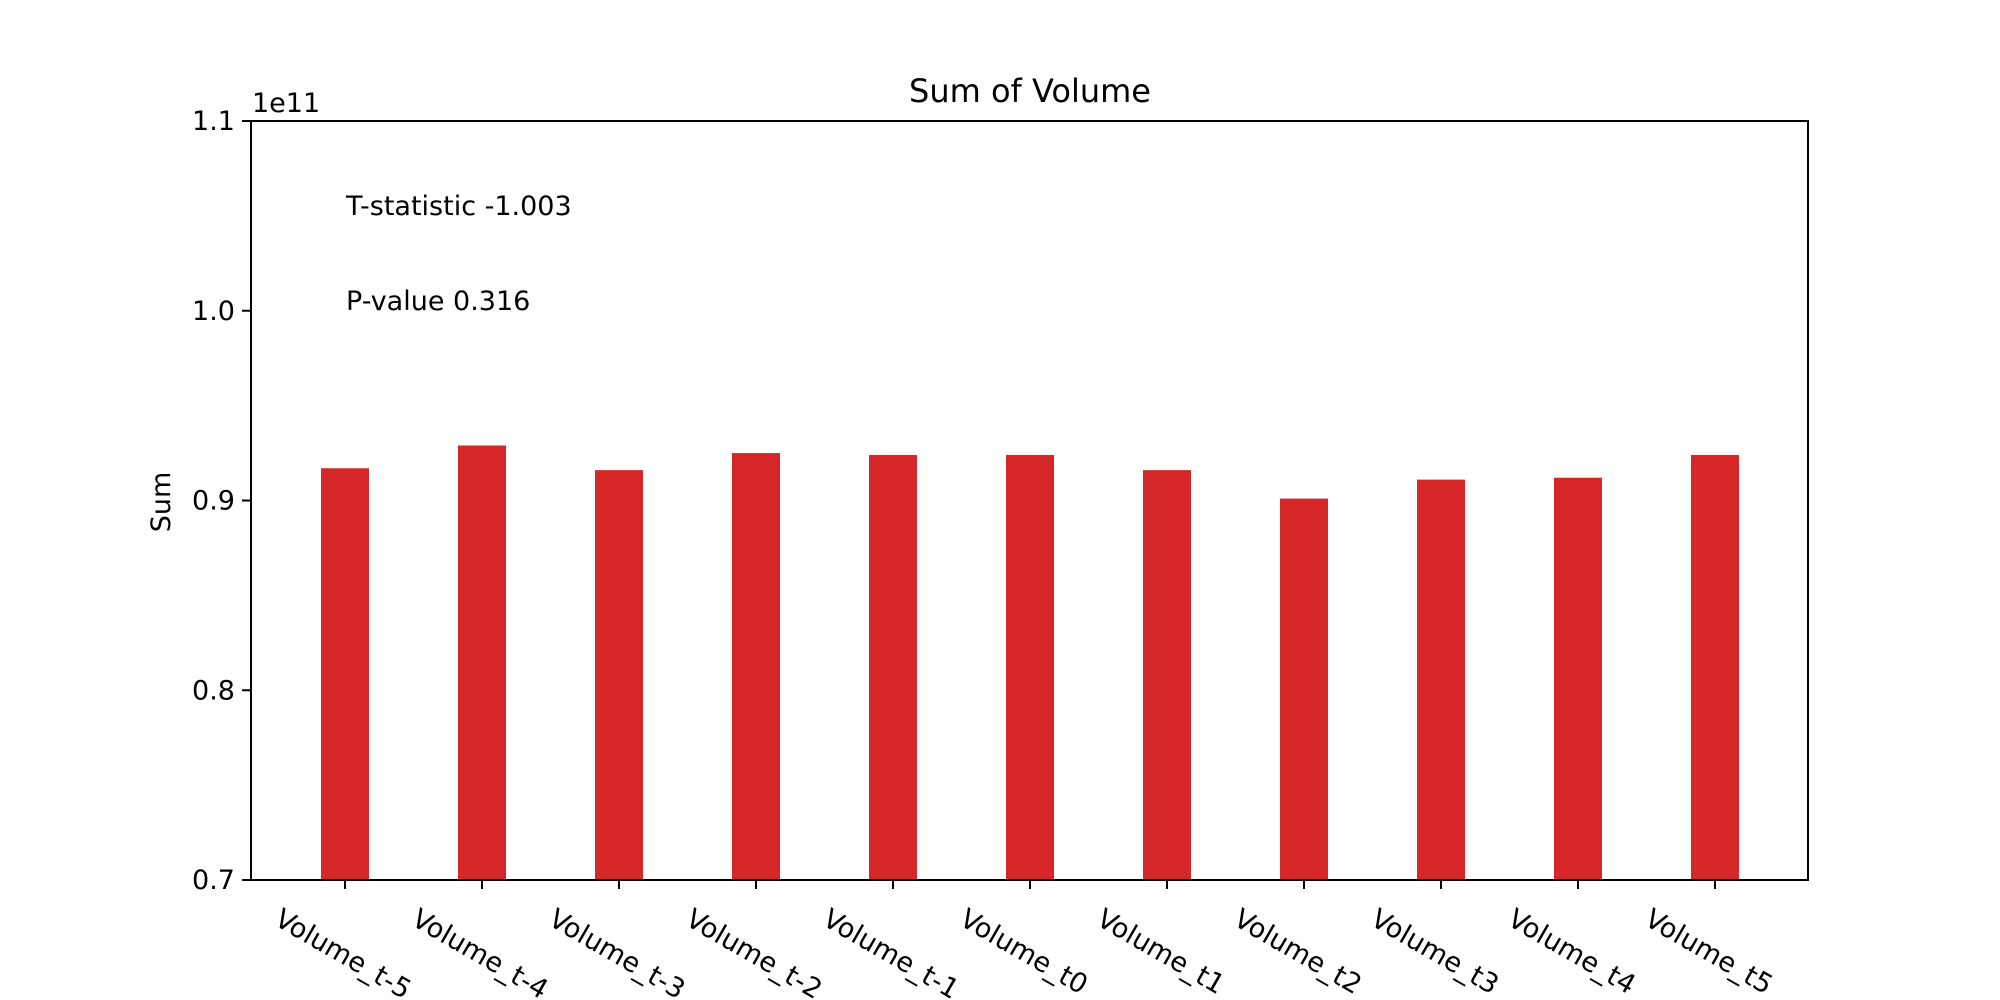 Image resolution: width=2000 pixels, height=1000 pixels. What do you see at coordinates (1572, 951) in the screenshot?
I see `x-tick-label: Volume_t4` at bounding box center [1572, 951].